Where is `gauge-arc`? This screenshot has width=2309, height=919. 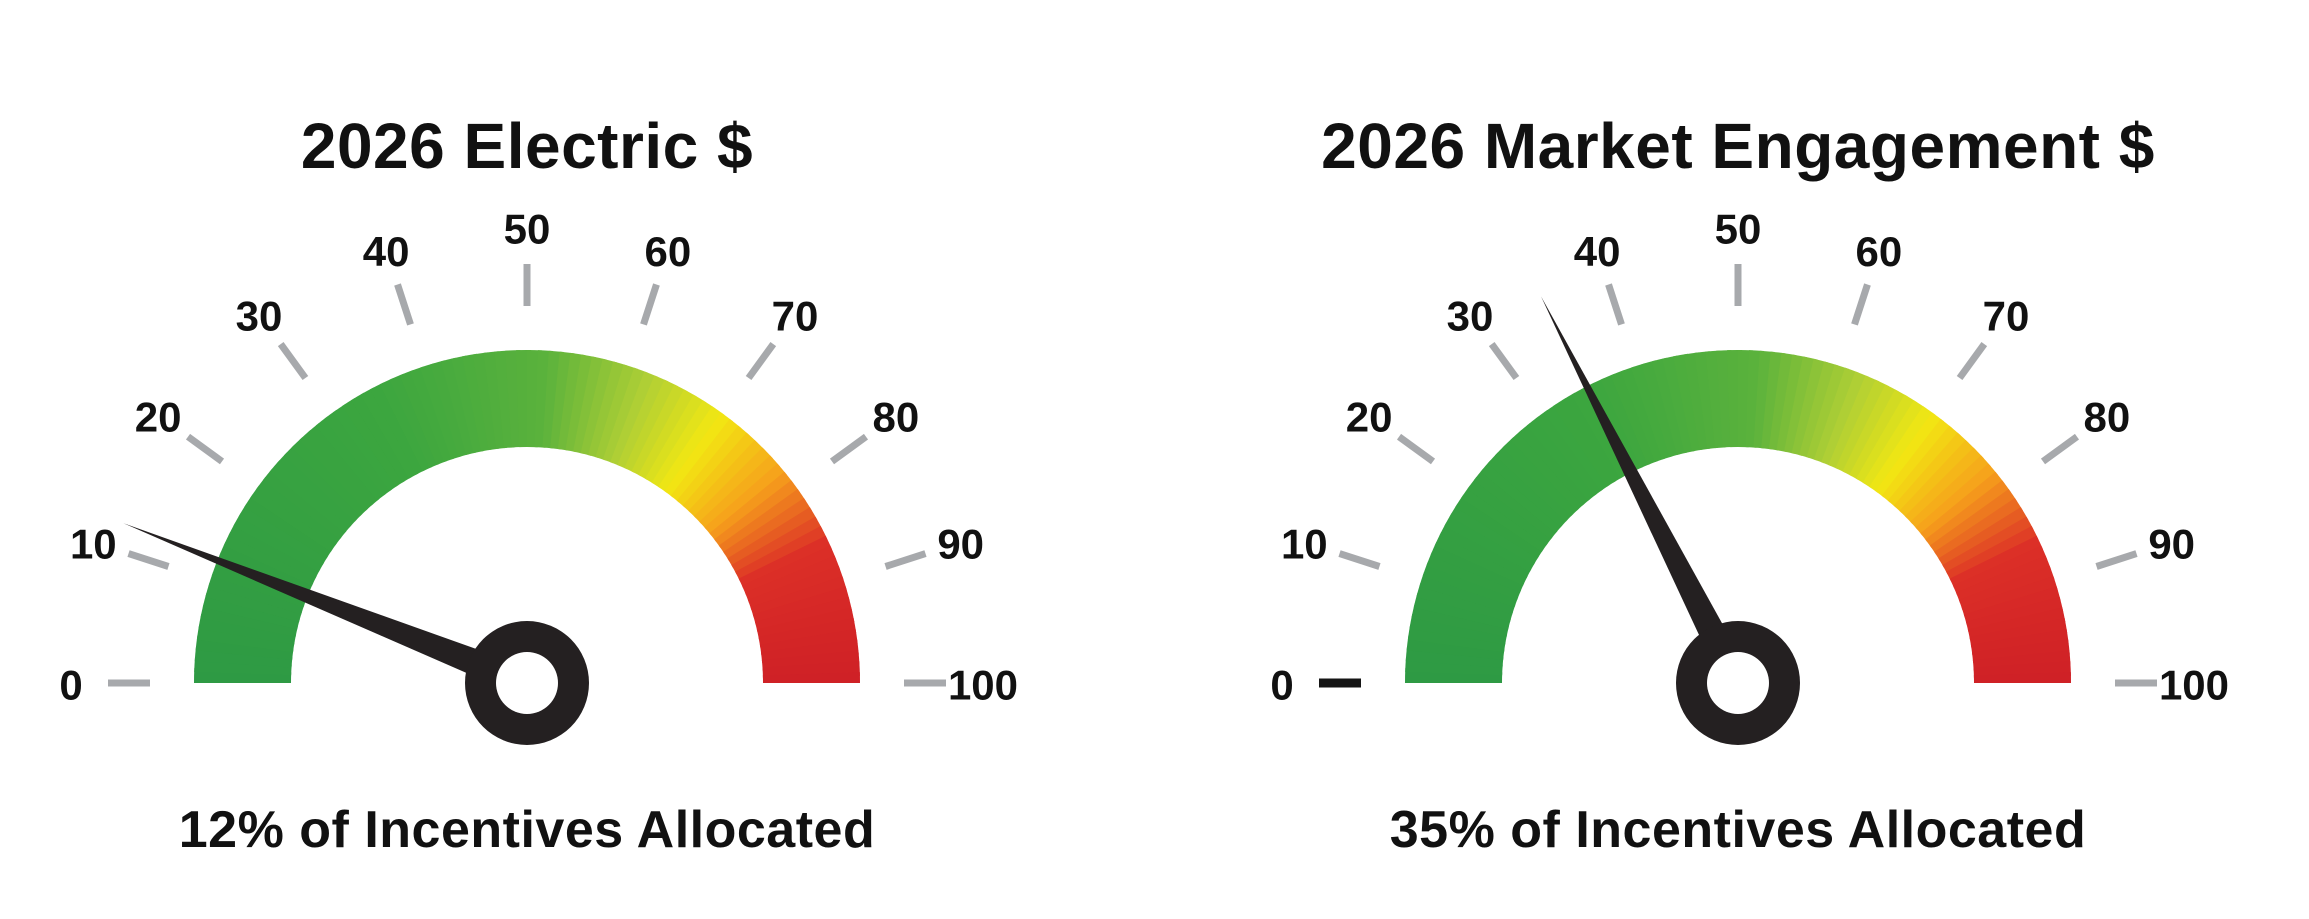 gauge-arc is located at coordinates (1738, 516).